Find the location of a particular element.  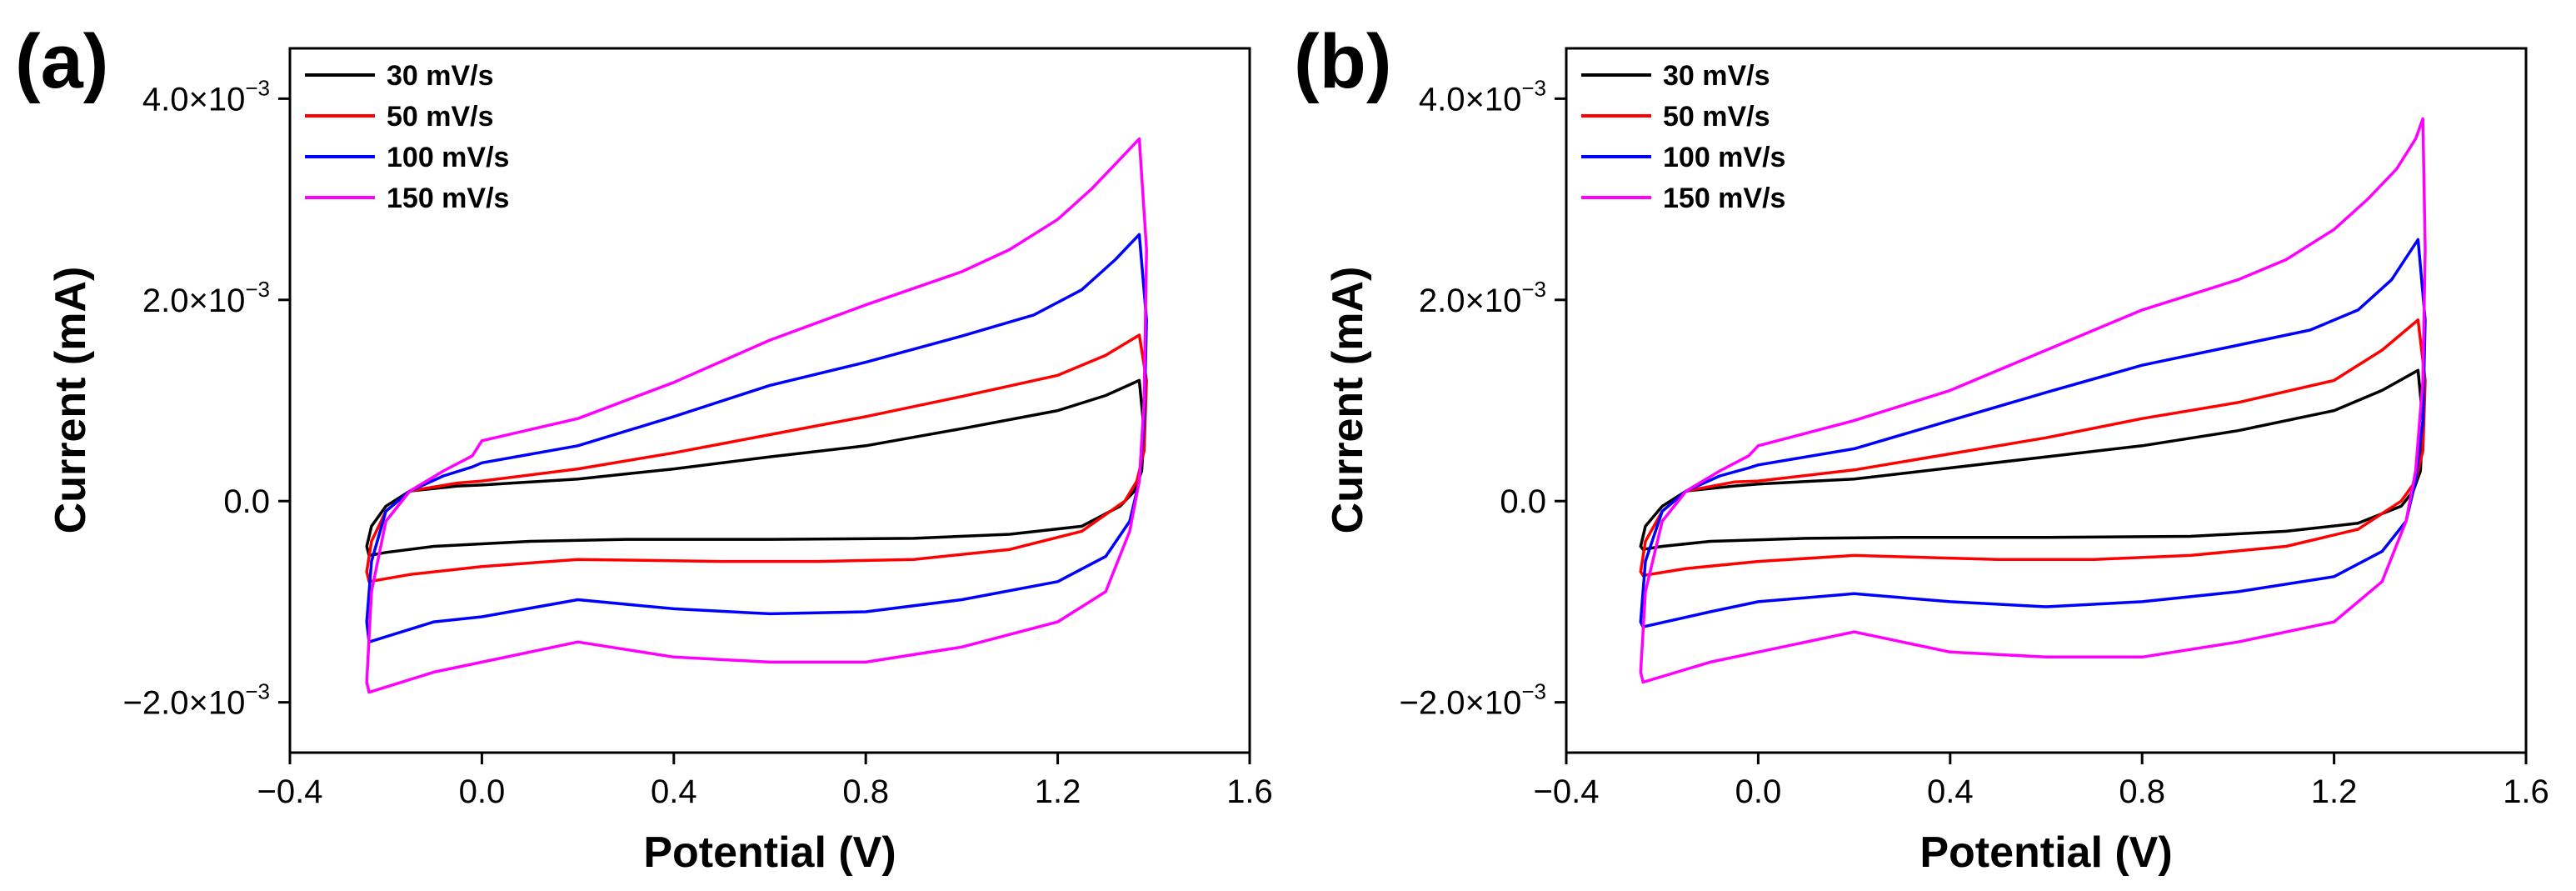

panel-b-y-axis-title: Current (mA) is located at coordinates (1348, 400).